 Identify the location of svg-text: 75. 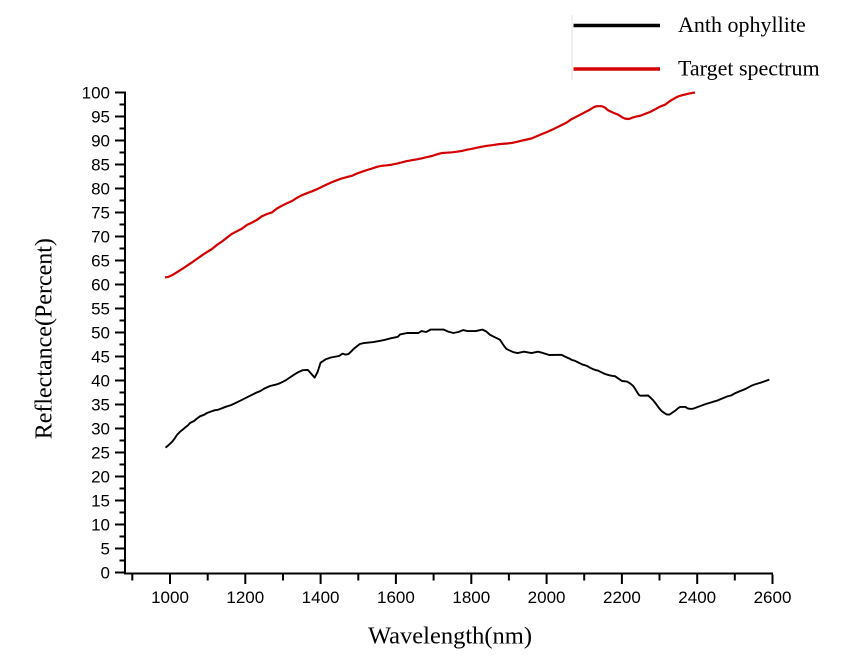
(100, 212).